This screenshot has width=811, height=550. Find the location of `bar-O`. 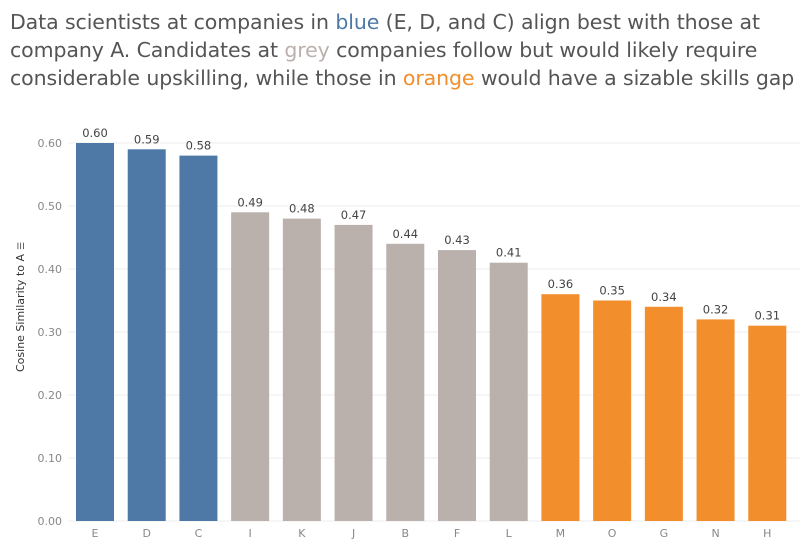

bar-O is located at coordinates (612, 411).